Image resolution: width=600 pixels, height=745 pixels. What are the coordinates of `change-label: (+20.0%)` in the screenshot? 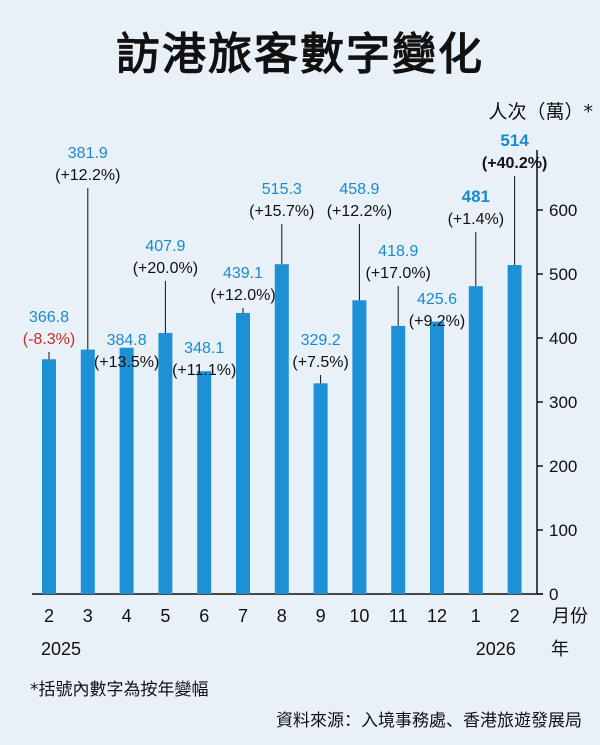 It's located at (165, 268).